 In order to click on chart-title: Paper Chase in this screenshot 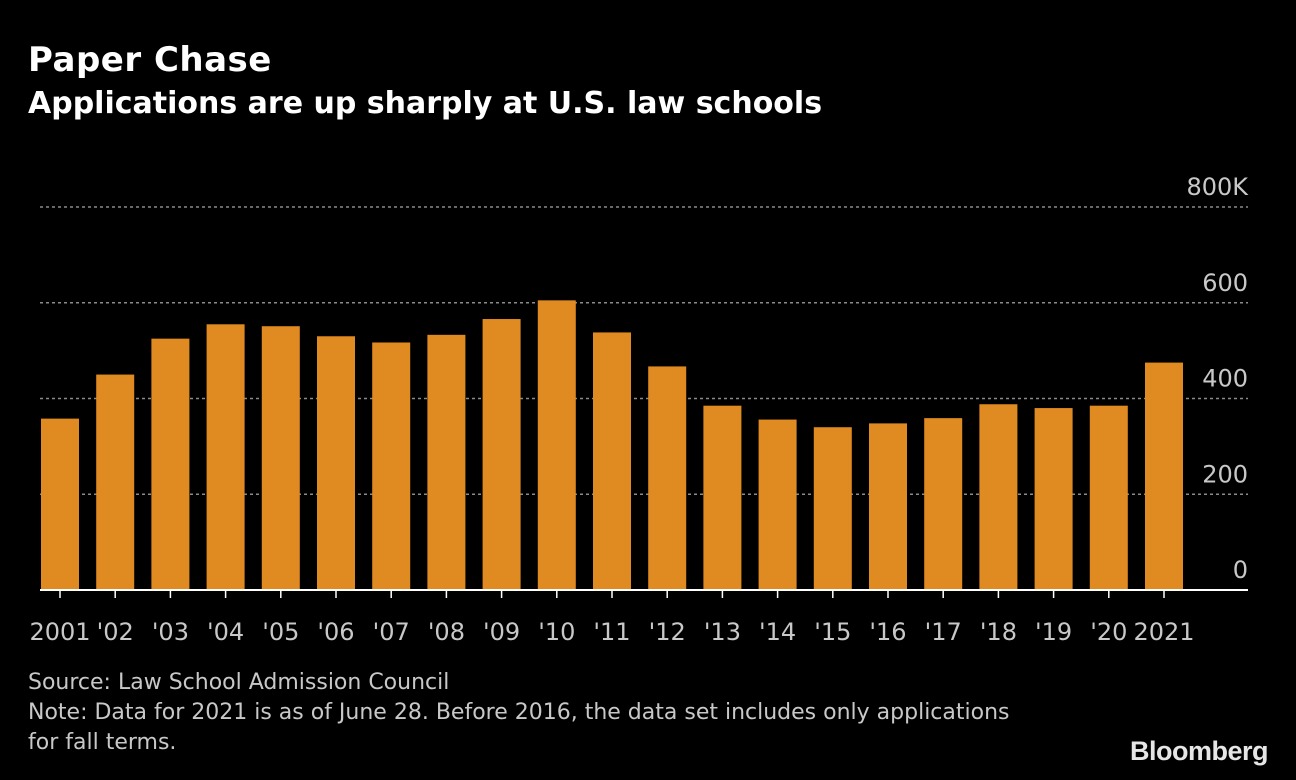, I will do `click(150, 60)`.